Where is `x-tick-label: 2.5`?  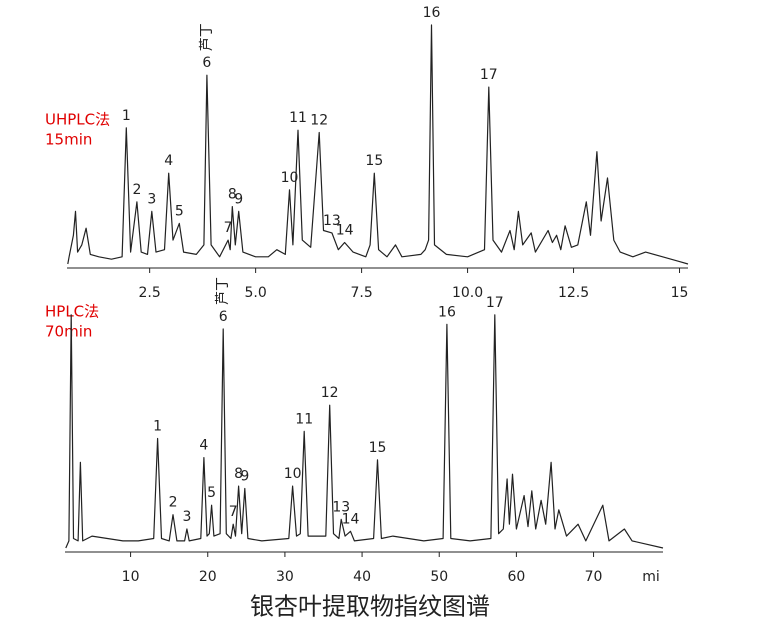 x-tick-label: 2.5 is located at coordinates (150, 293).